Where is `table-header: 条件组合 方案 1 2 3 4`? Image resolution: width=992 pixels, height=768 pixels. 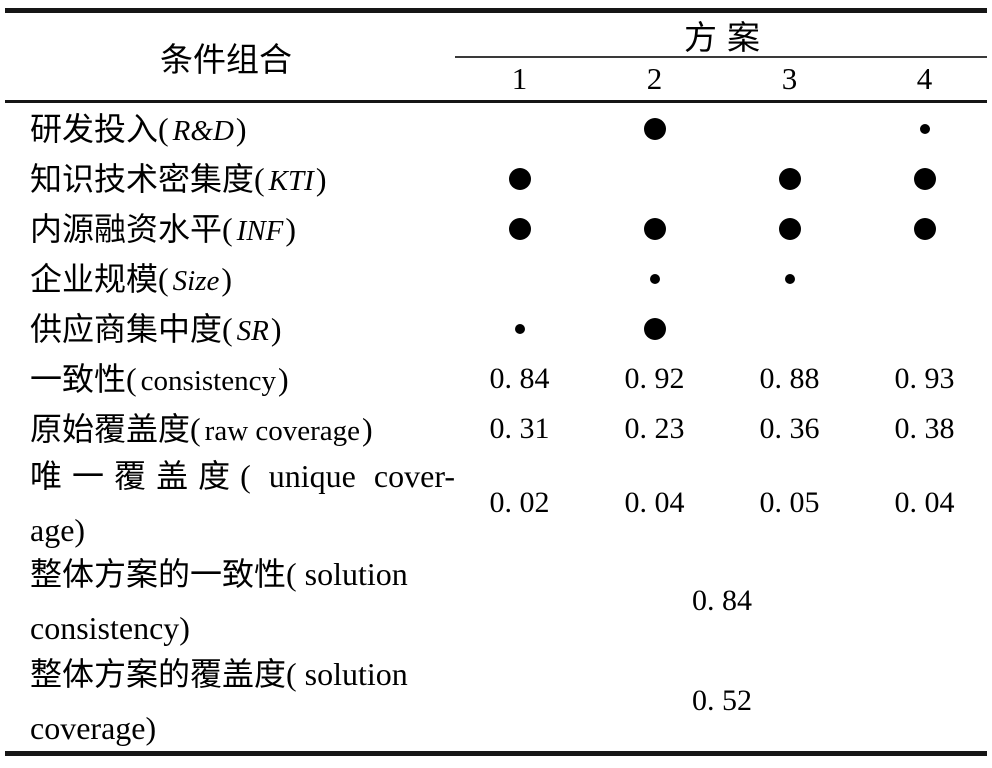 table-header: 条件组合 方案 1 2 3 4 is located at coordinates (496, 56).